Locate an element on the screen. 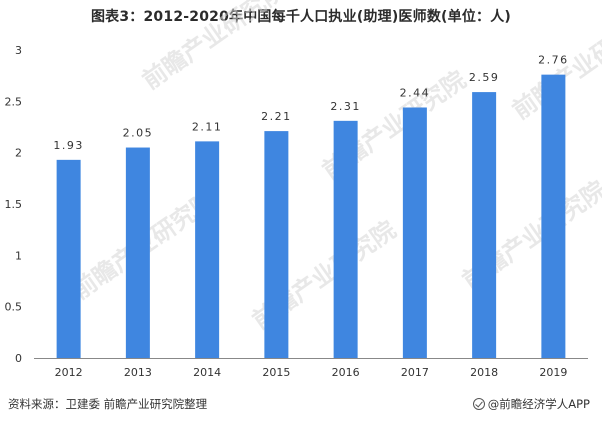 This screenshot has height=424, width=602. y-tick-label: 2 is located at coordinates (18, 153).